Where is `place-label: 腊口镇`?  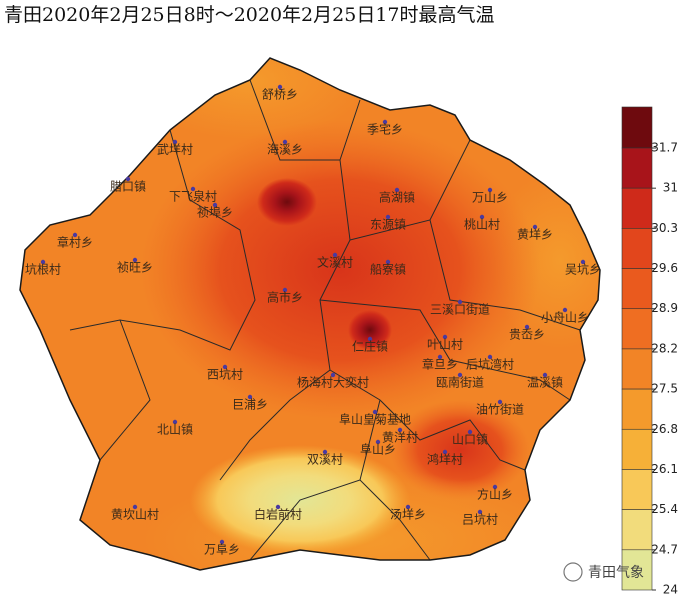 place-label: 腊口镇 is located at coordinates (128, 187).